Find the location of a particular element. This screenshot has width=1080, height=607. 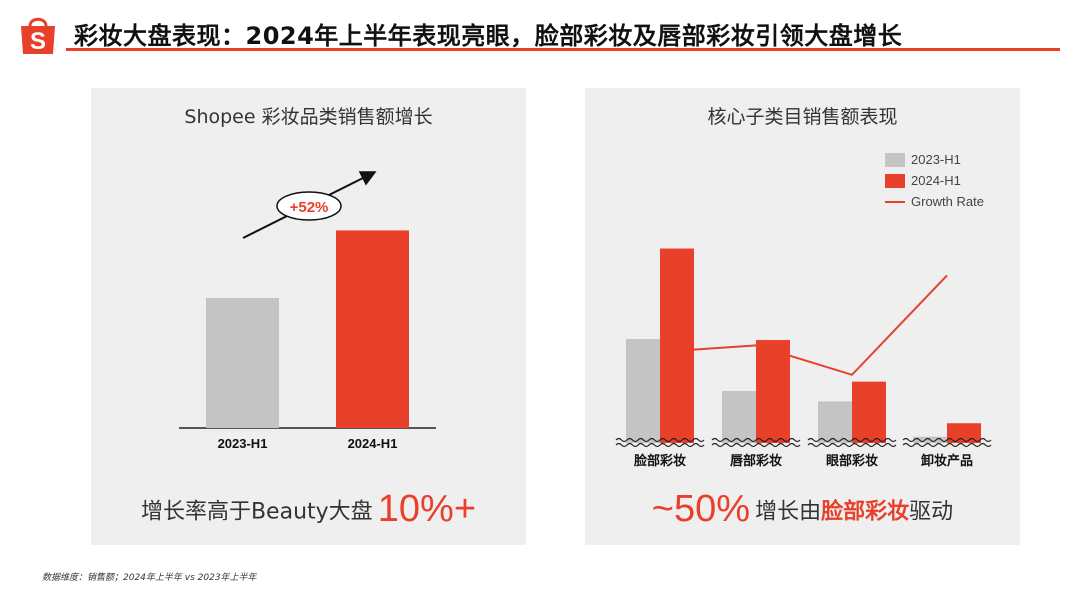

right-footer-text-2: 驱动 is located at coordinates (931, 512).